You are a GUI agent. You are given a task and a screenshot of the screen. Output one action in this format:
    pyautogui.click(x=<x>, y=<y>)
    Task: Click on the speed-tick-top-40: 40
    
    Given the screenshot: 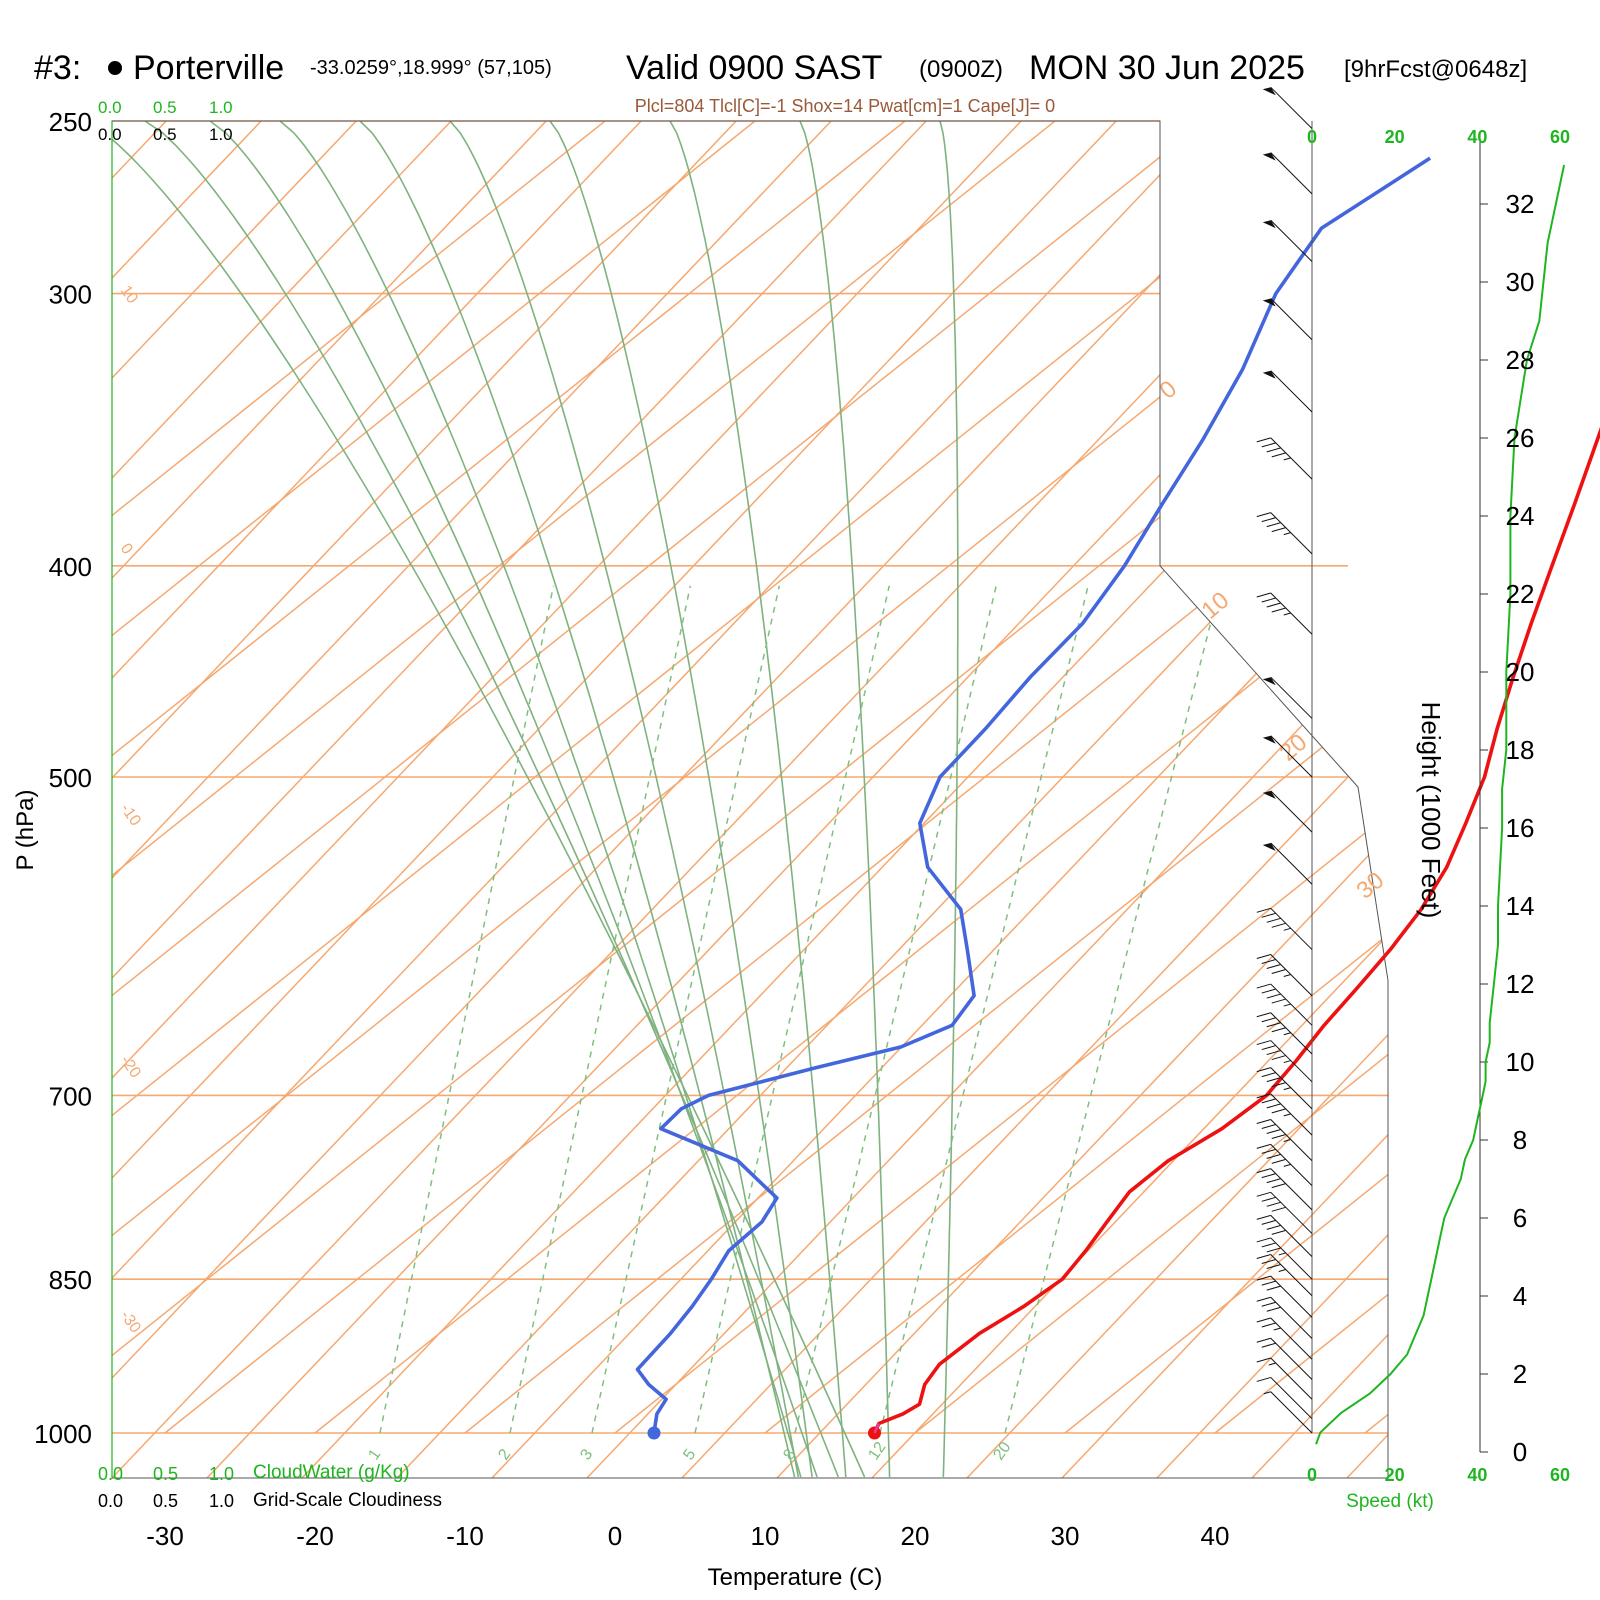 What is the action you would take?
    pyautogui.click(x=1477, y=137)
    